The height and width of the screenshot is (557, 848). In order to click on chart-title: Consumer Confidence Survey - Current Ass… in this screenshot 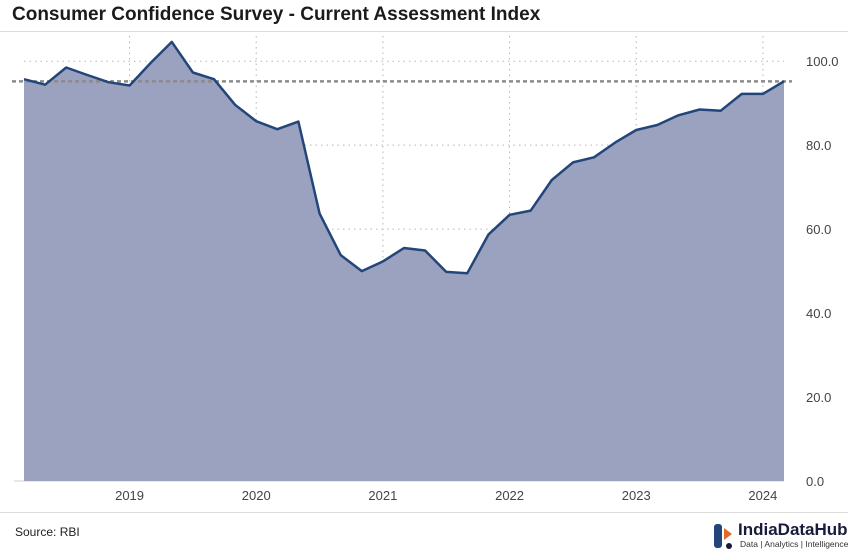, I will do `click(276, 14)`.